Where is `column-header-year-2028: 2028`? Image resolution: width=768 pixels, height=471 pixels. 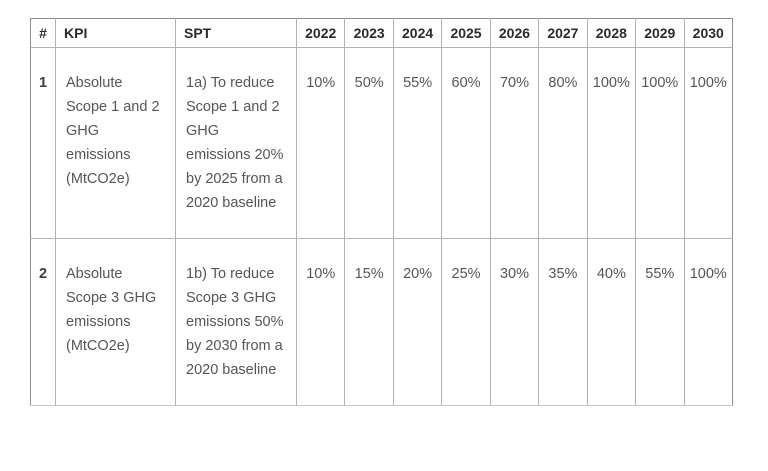
column-header-year-2028: 2028 is located at coordinates (611, 33).